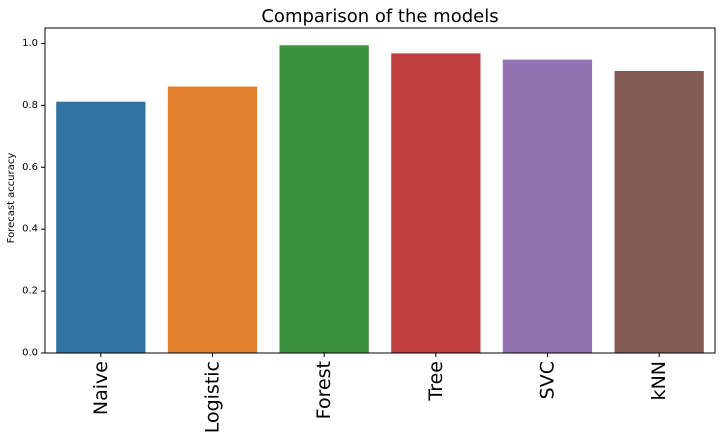 The width and height of the screenshot is (727, 439). Describe the element at coordinates (379, 16) in the screenshot. I see `chart-title: Comparison of the models` at that location.